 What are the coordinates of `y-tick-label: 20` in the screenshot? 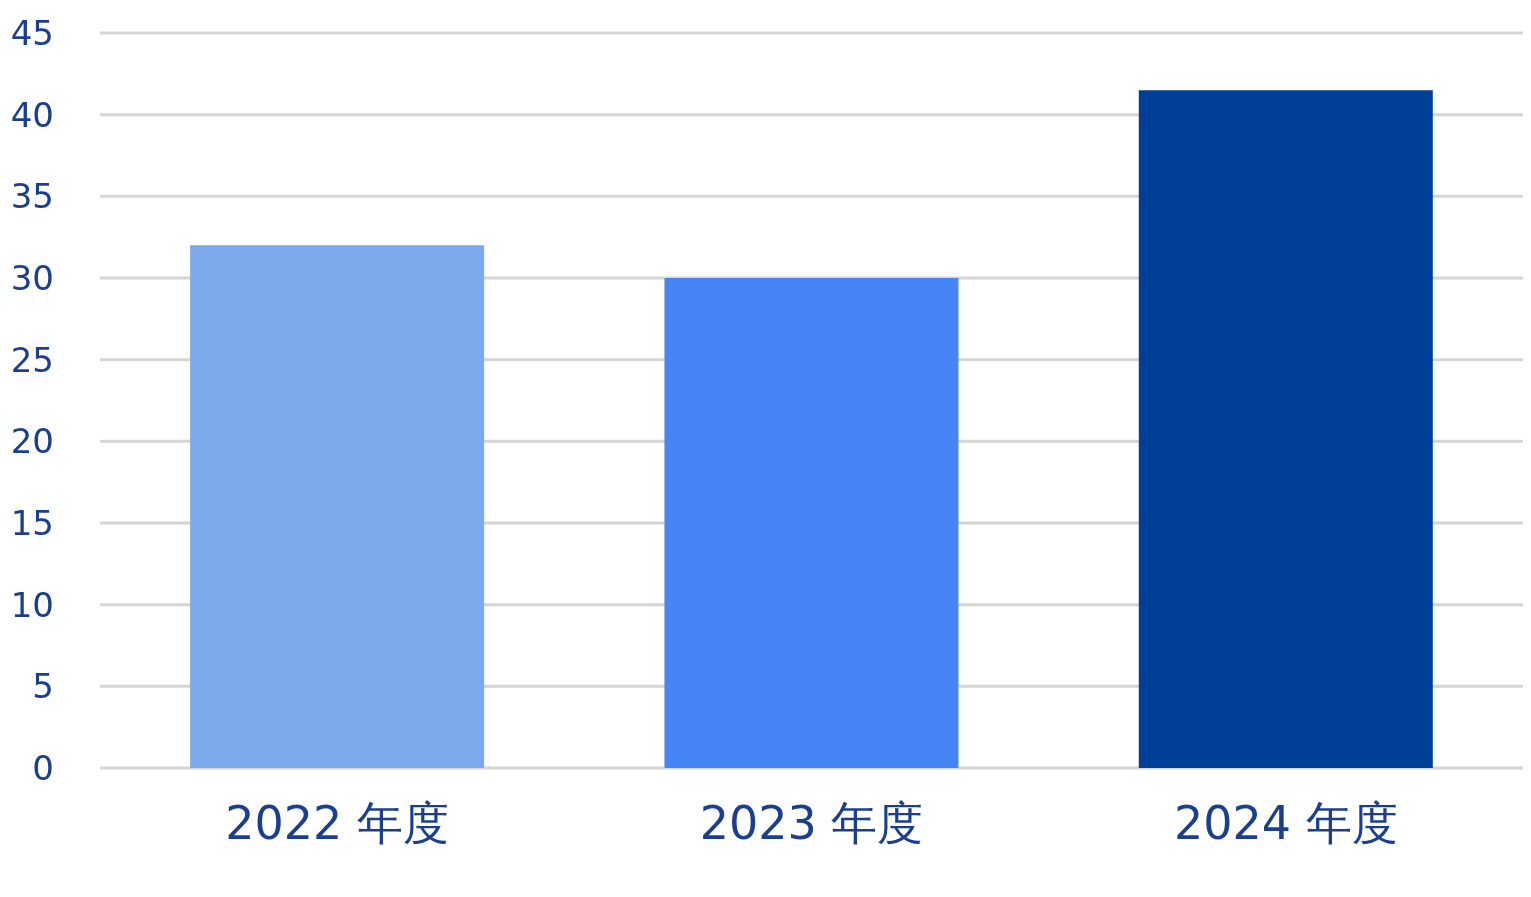 It's located at (32, 441).